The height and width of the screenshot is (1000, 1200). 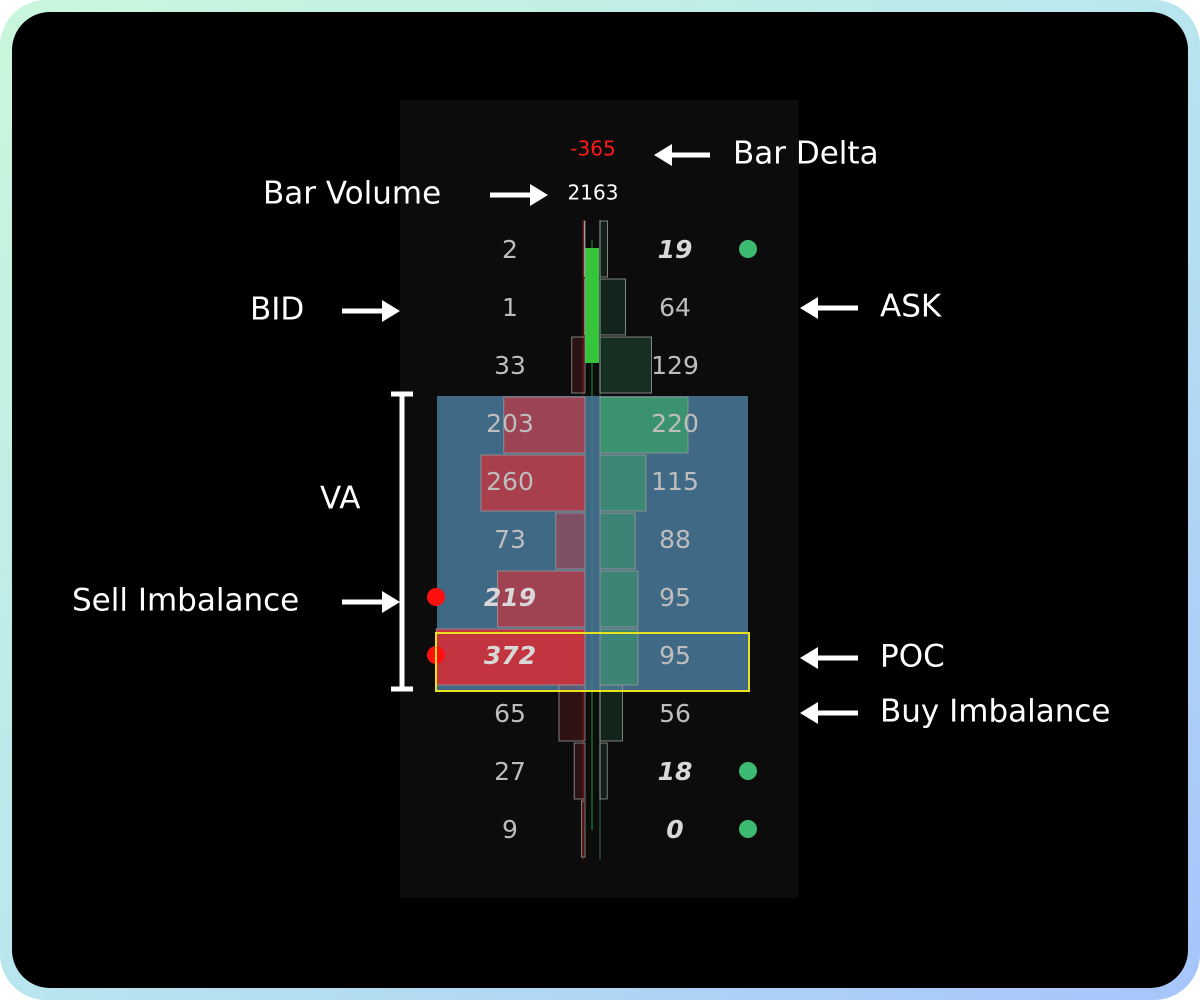 What do you see at coordinates (675, 771) in the screenshot?
I see `ask-value: 18` at bounding box center [675, 771].